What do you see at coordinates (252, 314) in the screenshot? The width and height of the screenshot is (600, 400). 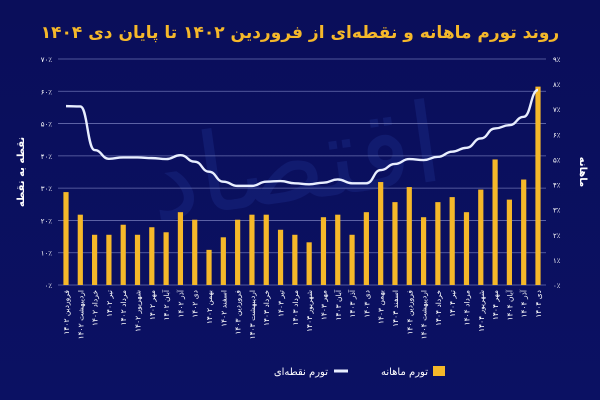 I see `x-tick-label: اردیبهشت ۱۴۰۳` at bounding box center [252, 314].